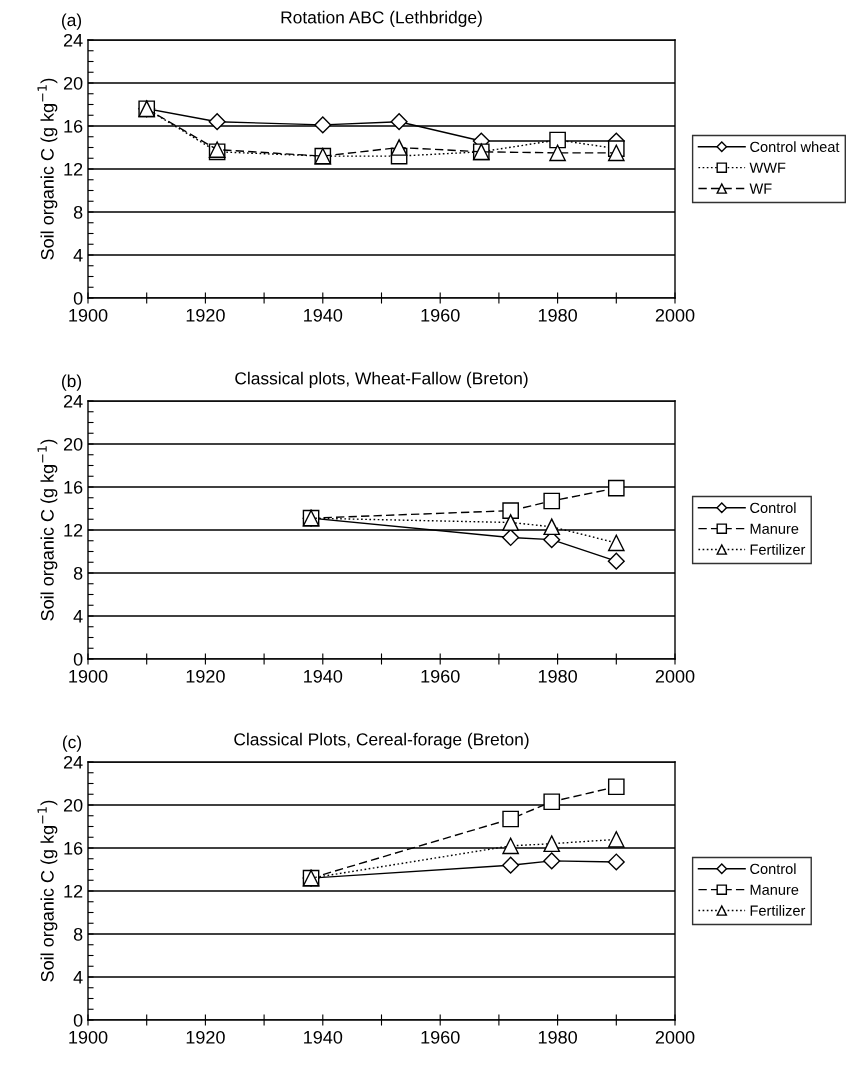  I want to click on legend-label: WWF, so click(767, 167).